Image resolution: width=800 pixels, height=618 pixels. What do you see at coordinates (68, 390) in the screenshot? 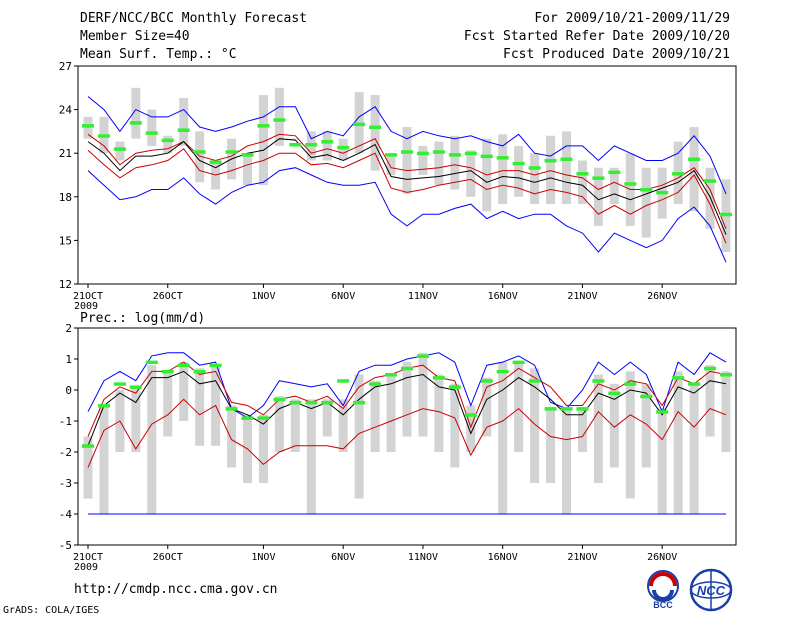
I see `y-tick-label: 0` at bounding box center [68, 390].